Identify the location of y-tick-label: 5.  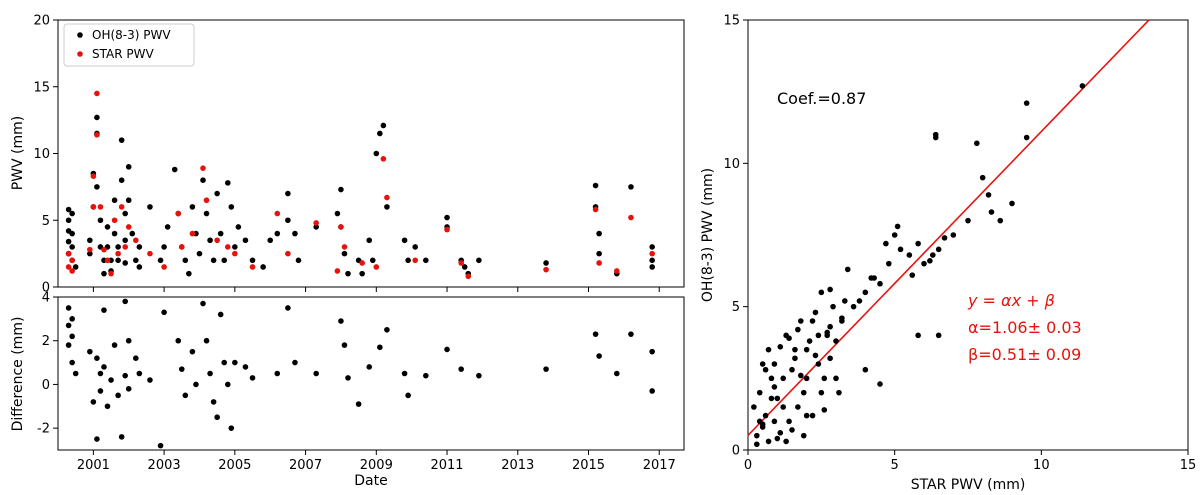
(46, 221).